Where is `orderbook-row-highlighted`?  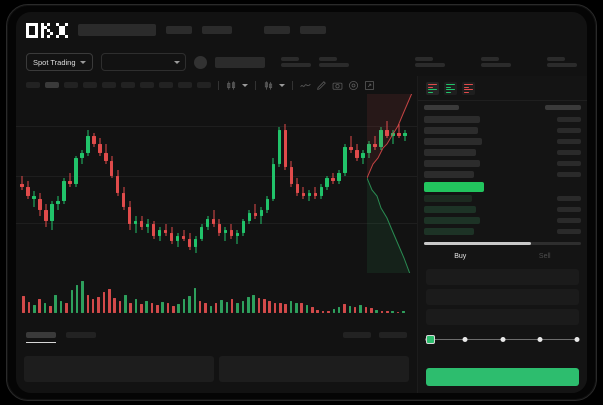 orderbook-row-highlighted is located at coordinates (502, 186).